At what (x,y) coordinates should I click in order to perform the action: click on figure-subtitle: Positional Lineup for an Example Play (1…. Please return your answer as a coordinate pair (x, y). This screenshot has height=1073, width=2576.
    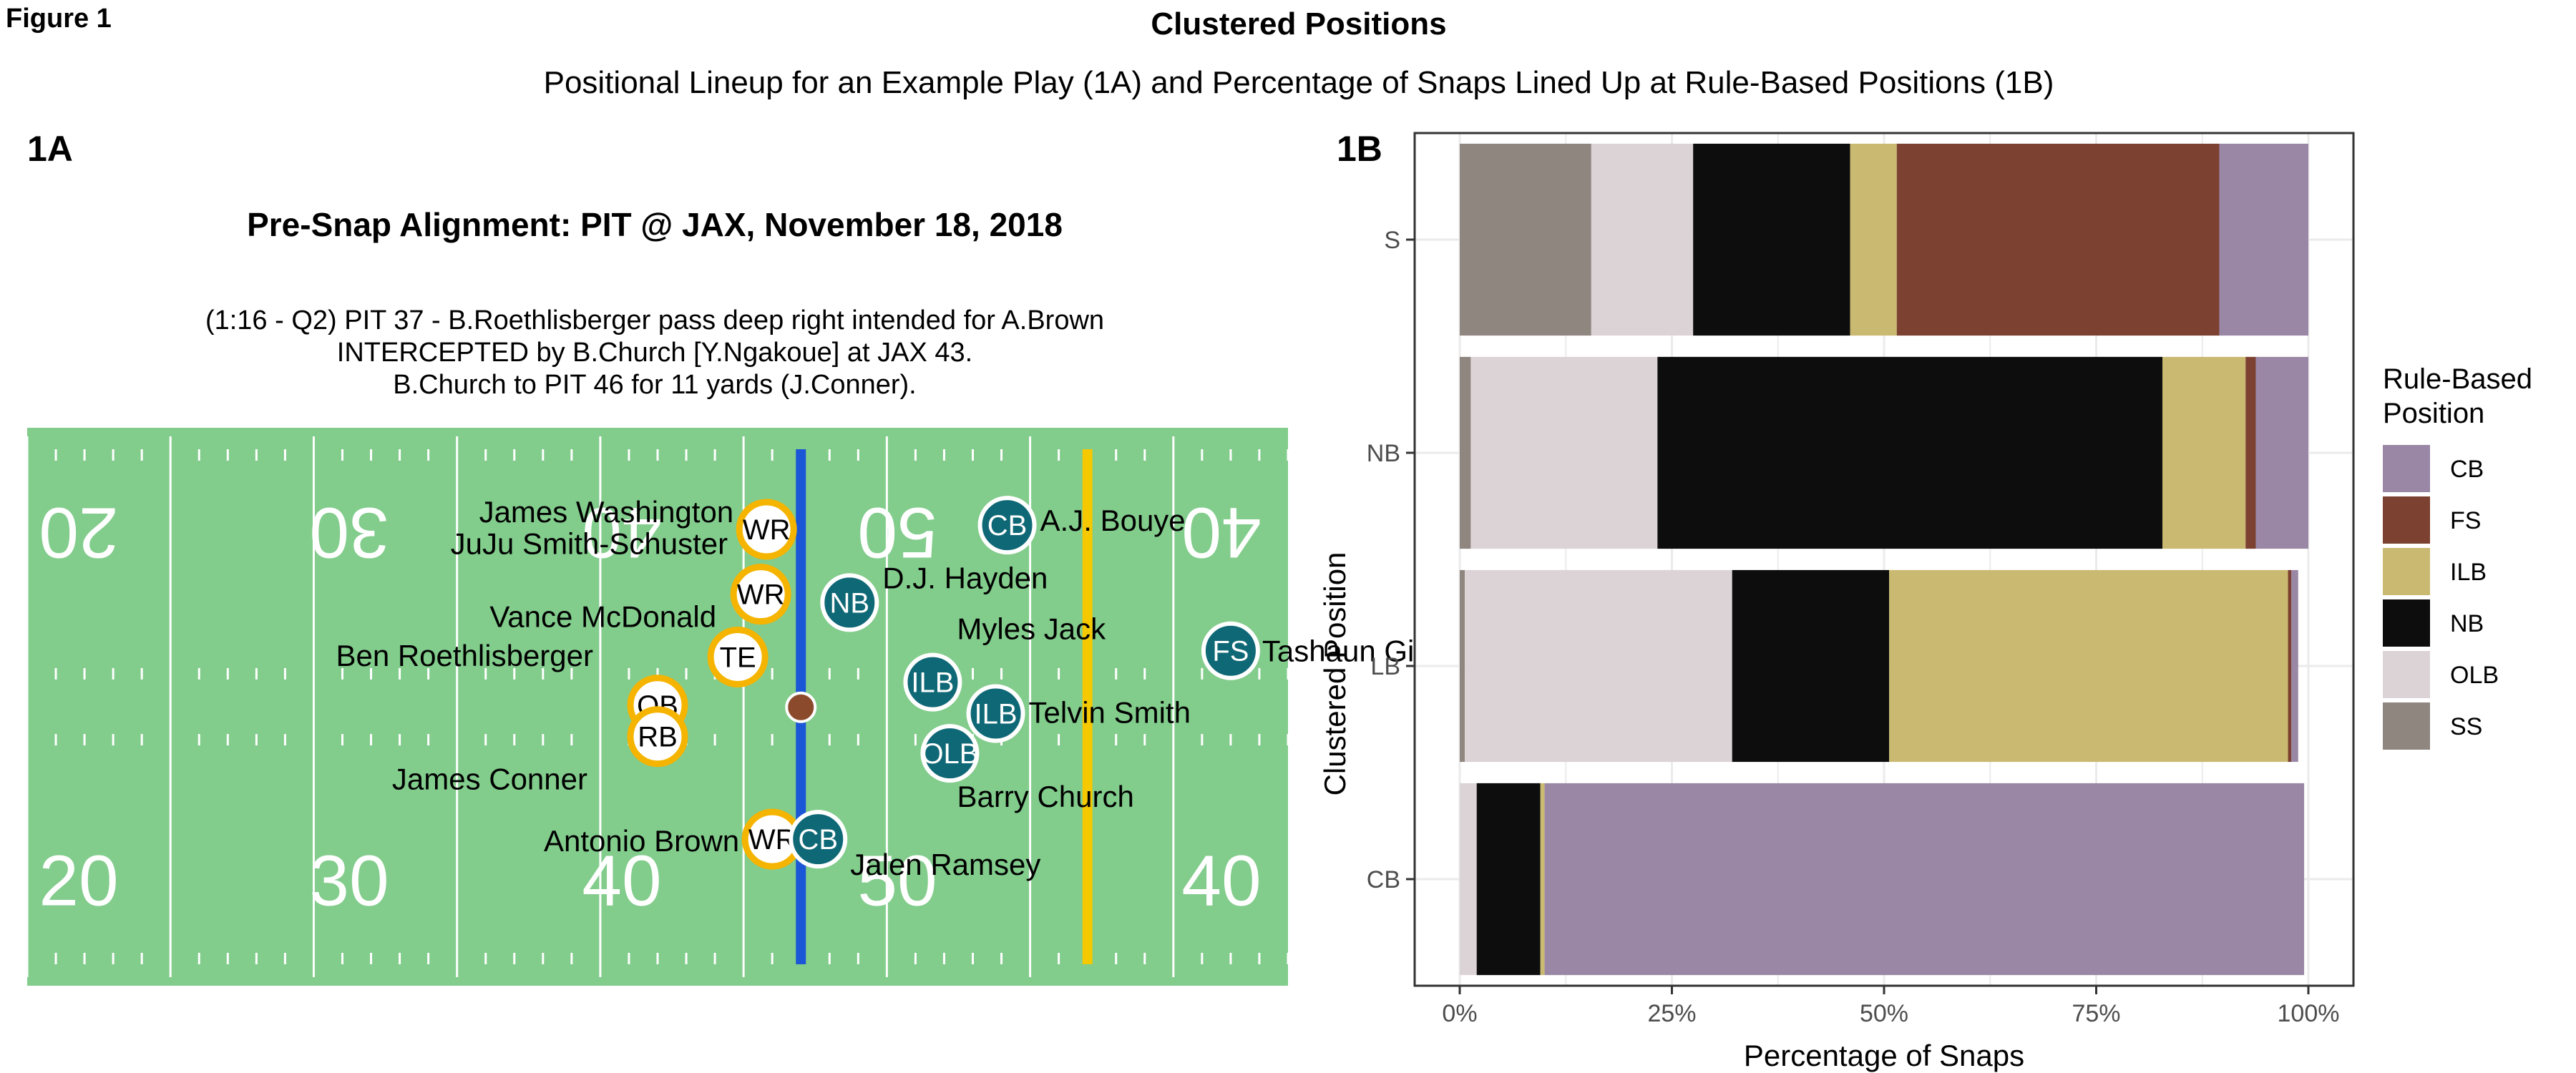
    Looking at the image, I should click on (1299, 82).